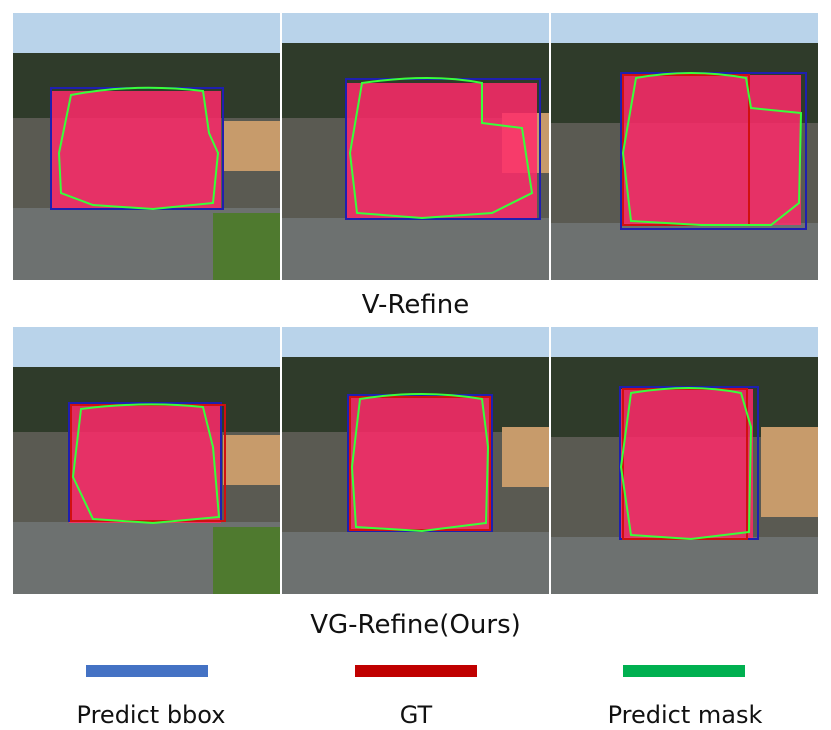 This screenshot has width=831, height=730. What do you see at coordinates (147, 671) in the screenshot?
I see `legend-swatch-predict-bbox` at bounding box center [147, 671].